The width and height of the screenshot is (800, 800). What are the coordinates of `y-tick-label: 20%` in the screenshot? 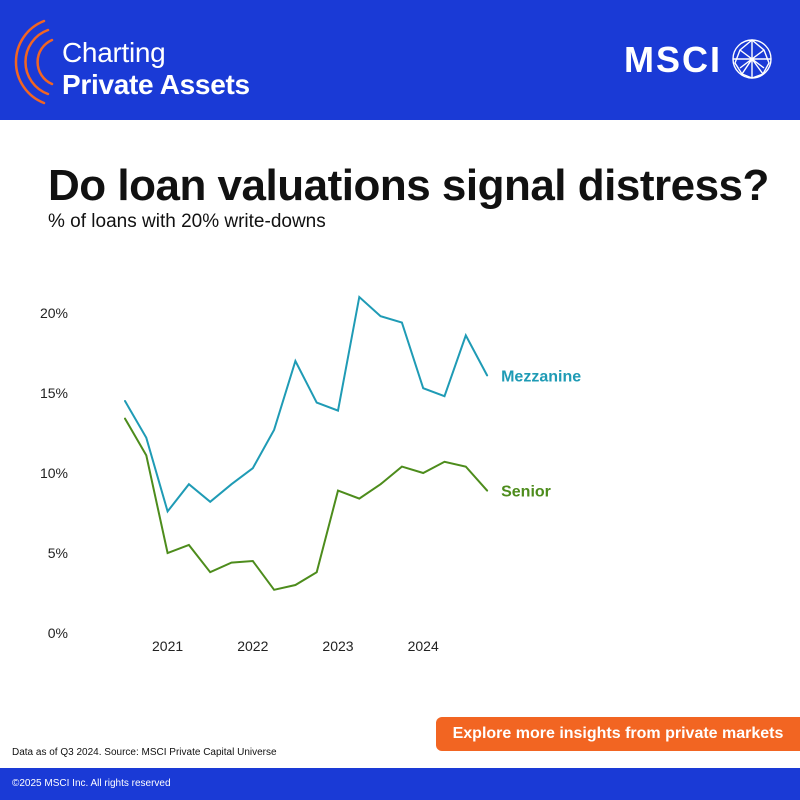 It's located at (54, 313).